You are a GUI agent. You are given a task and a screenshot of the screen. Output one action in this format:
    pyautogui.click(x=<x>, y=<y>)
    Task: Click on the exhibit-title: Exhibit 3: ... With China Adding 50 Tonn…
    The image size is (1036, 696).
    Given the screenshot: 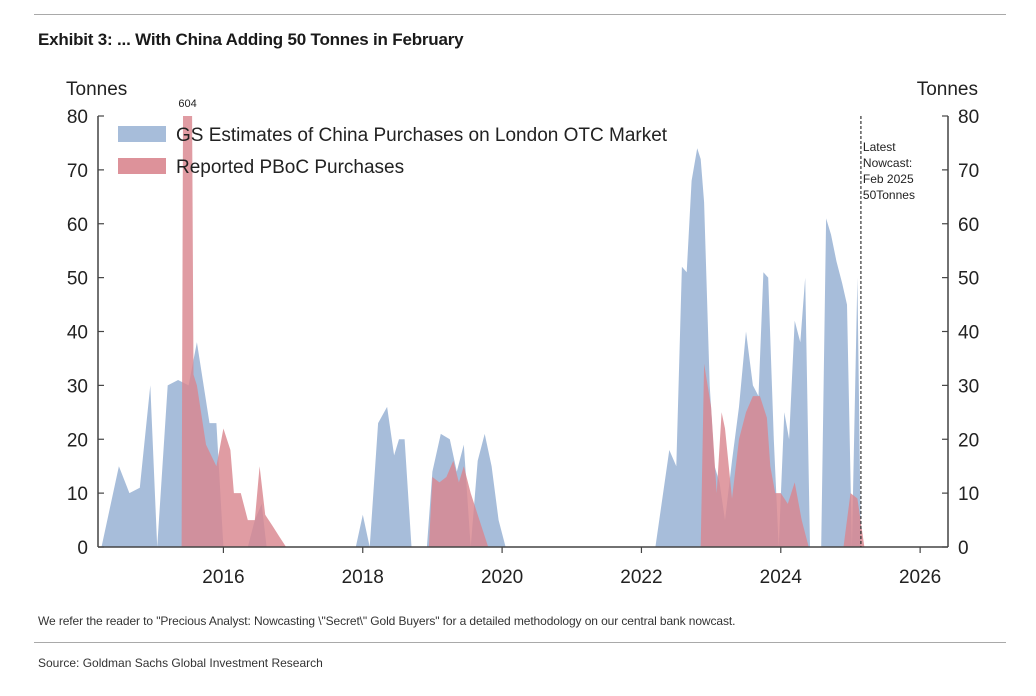 What is the action you would take?
    pyautogui.click(x=251, y=39)
    